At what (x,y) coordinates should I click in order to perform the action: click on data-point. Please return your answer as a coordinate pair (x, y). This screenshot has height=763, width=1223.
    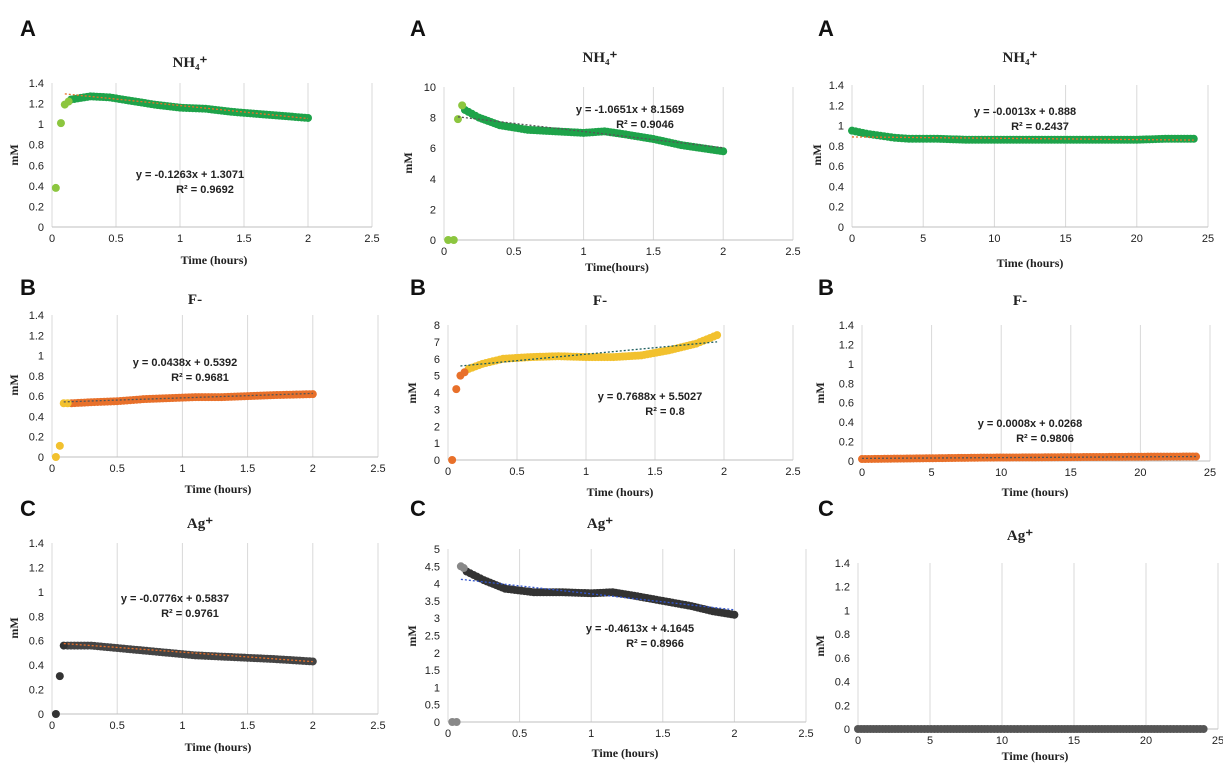
    Looking at the image, I should click on (717, 335).